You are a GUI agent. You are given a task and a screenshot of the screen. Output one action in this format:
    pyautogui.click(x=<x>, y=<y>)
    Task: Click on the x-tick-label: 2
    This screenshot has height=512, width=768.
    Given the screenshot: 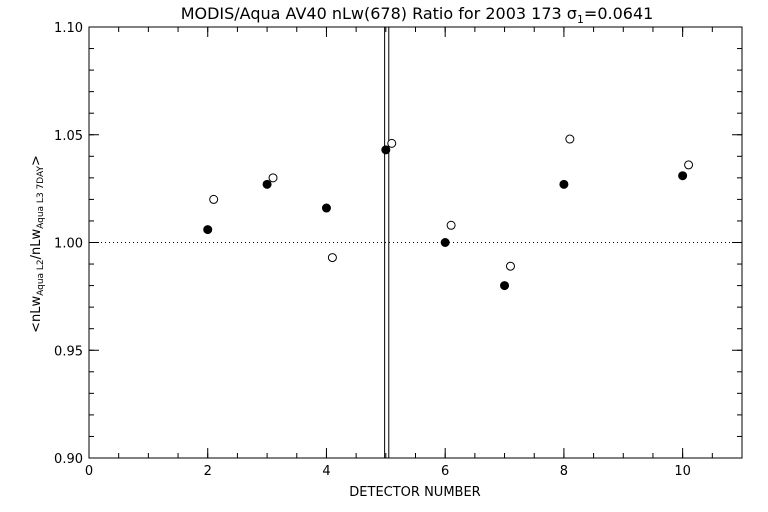 What is the action you would take?
    pyautogui.click(x=208, y=471)
    